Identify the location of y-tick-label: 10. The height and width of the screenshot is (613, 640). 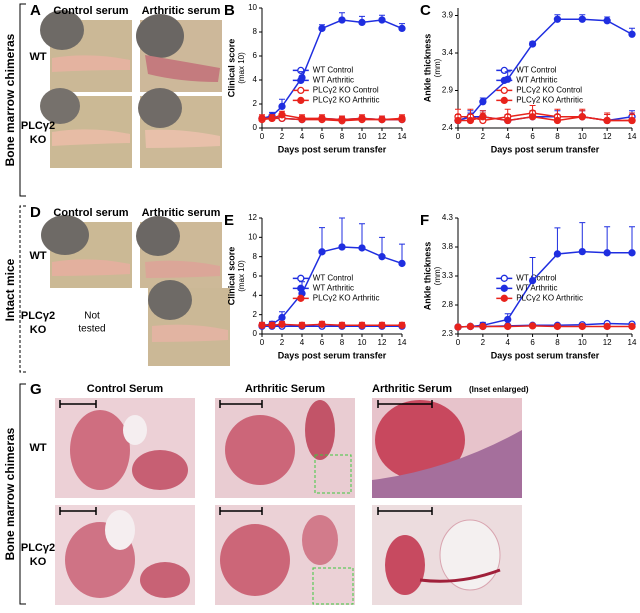
(252, 7).